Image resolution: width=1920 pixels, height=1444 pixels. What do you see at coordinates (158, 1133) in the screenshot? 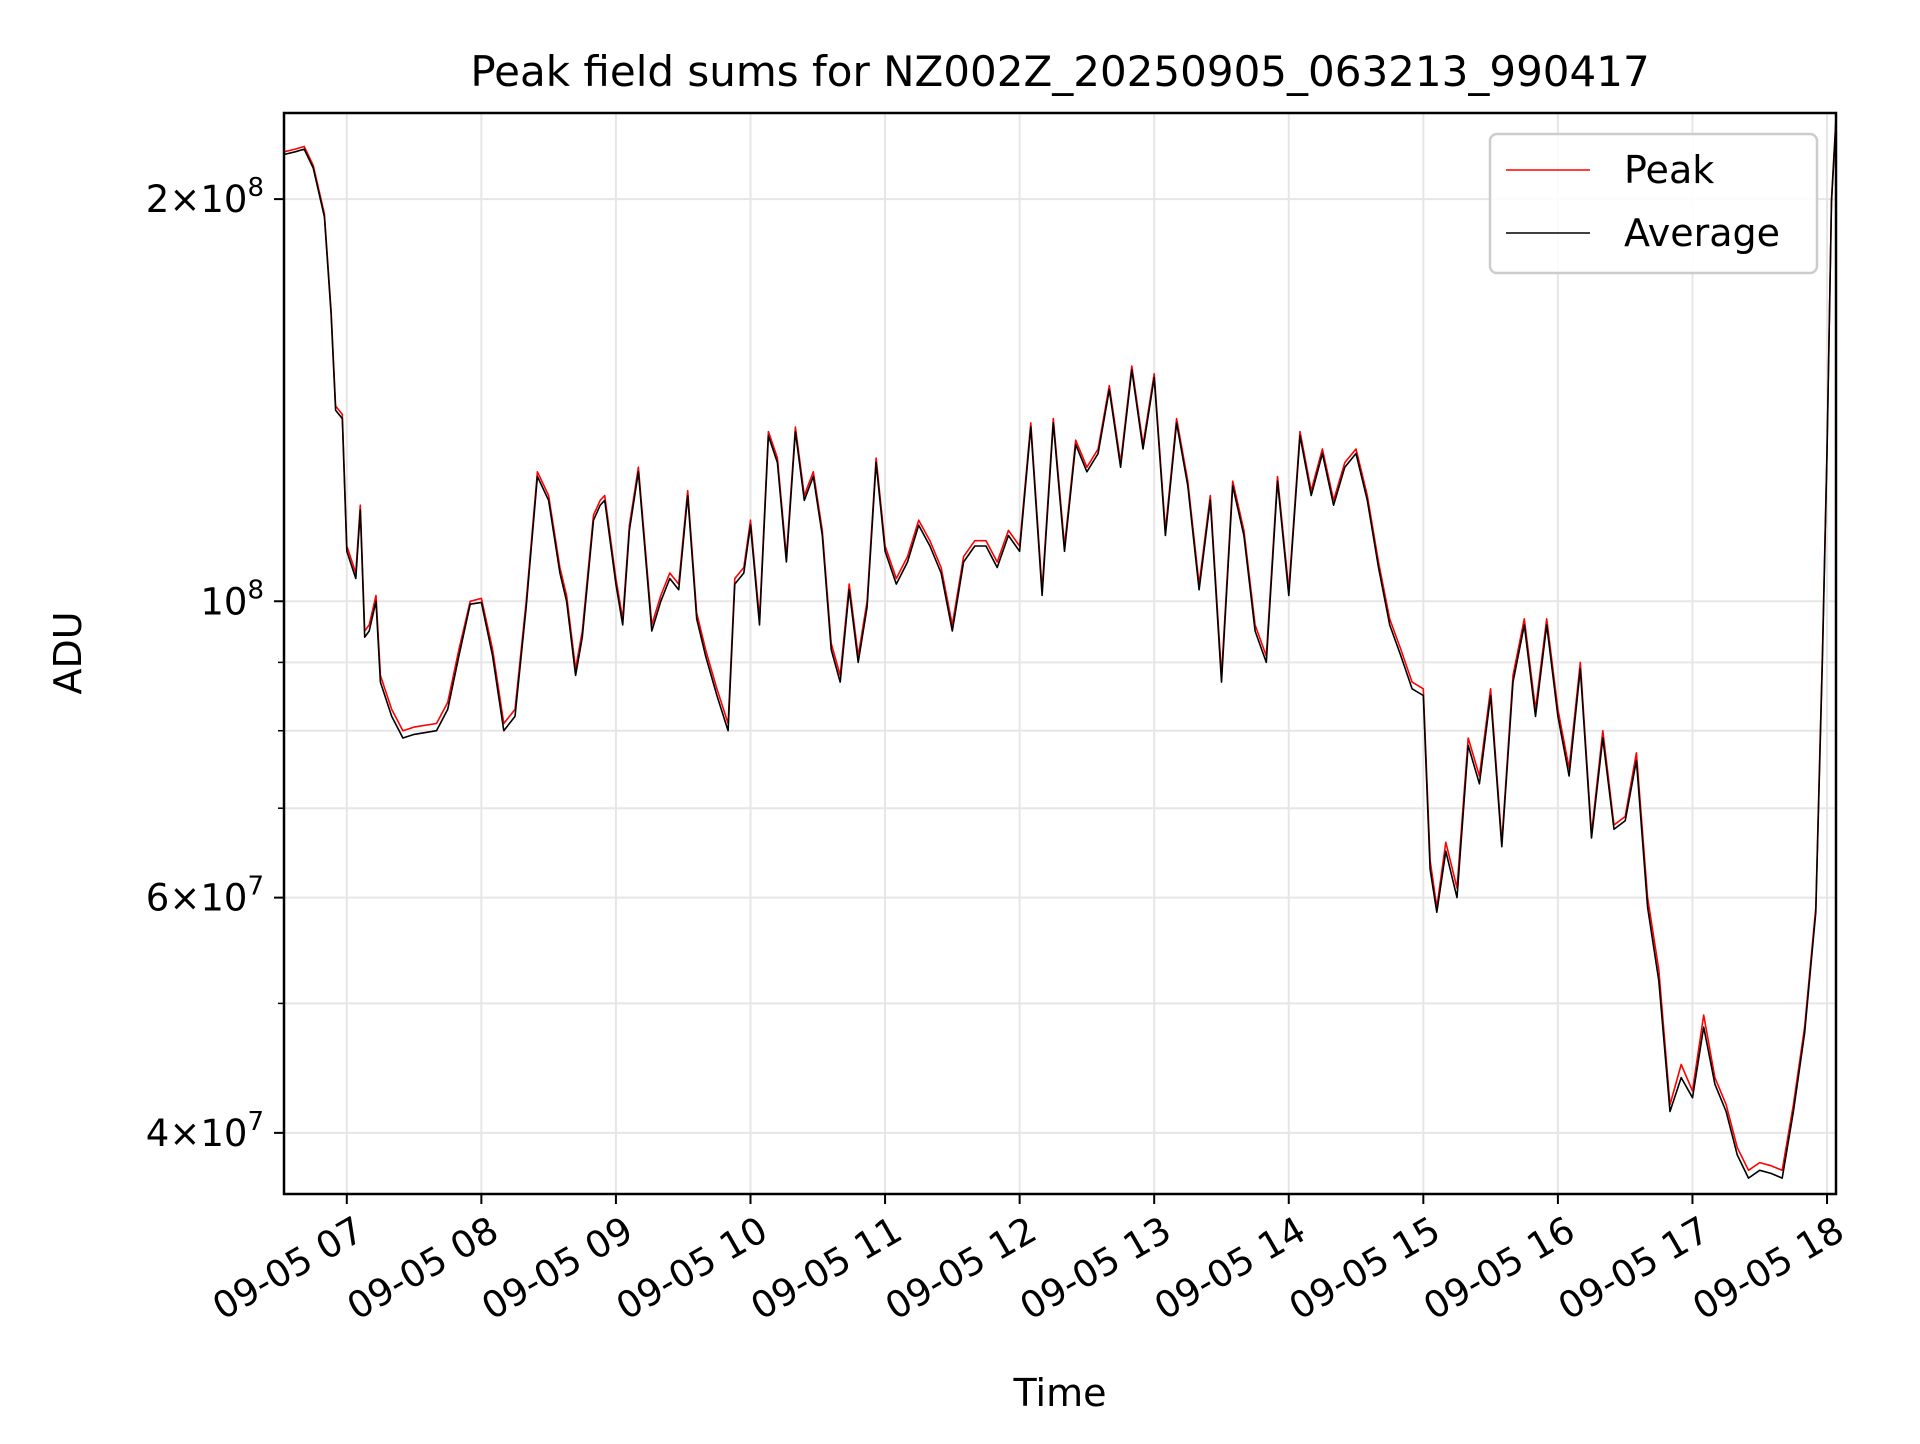
I see `y-tick-mantissa: 4` at bounding box center [158, 1133].